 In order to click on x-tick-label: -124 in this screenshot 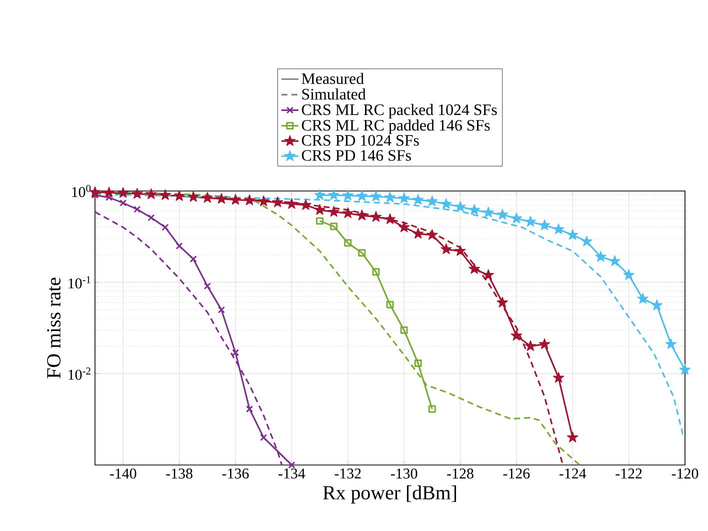, I will do `click(572, 473)`.